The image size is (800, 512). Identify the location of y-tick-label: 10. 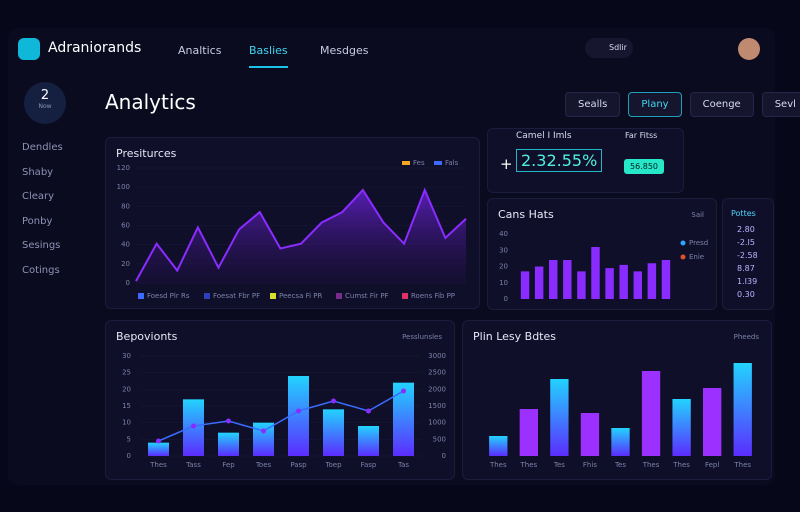
(503, 283).